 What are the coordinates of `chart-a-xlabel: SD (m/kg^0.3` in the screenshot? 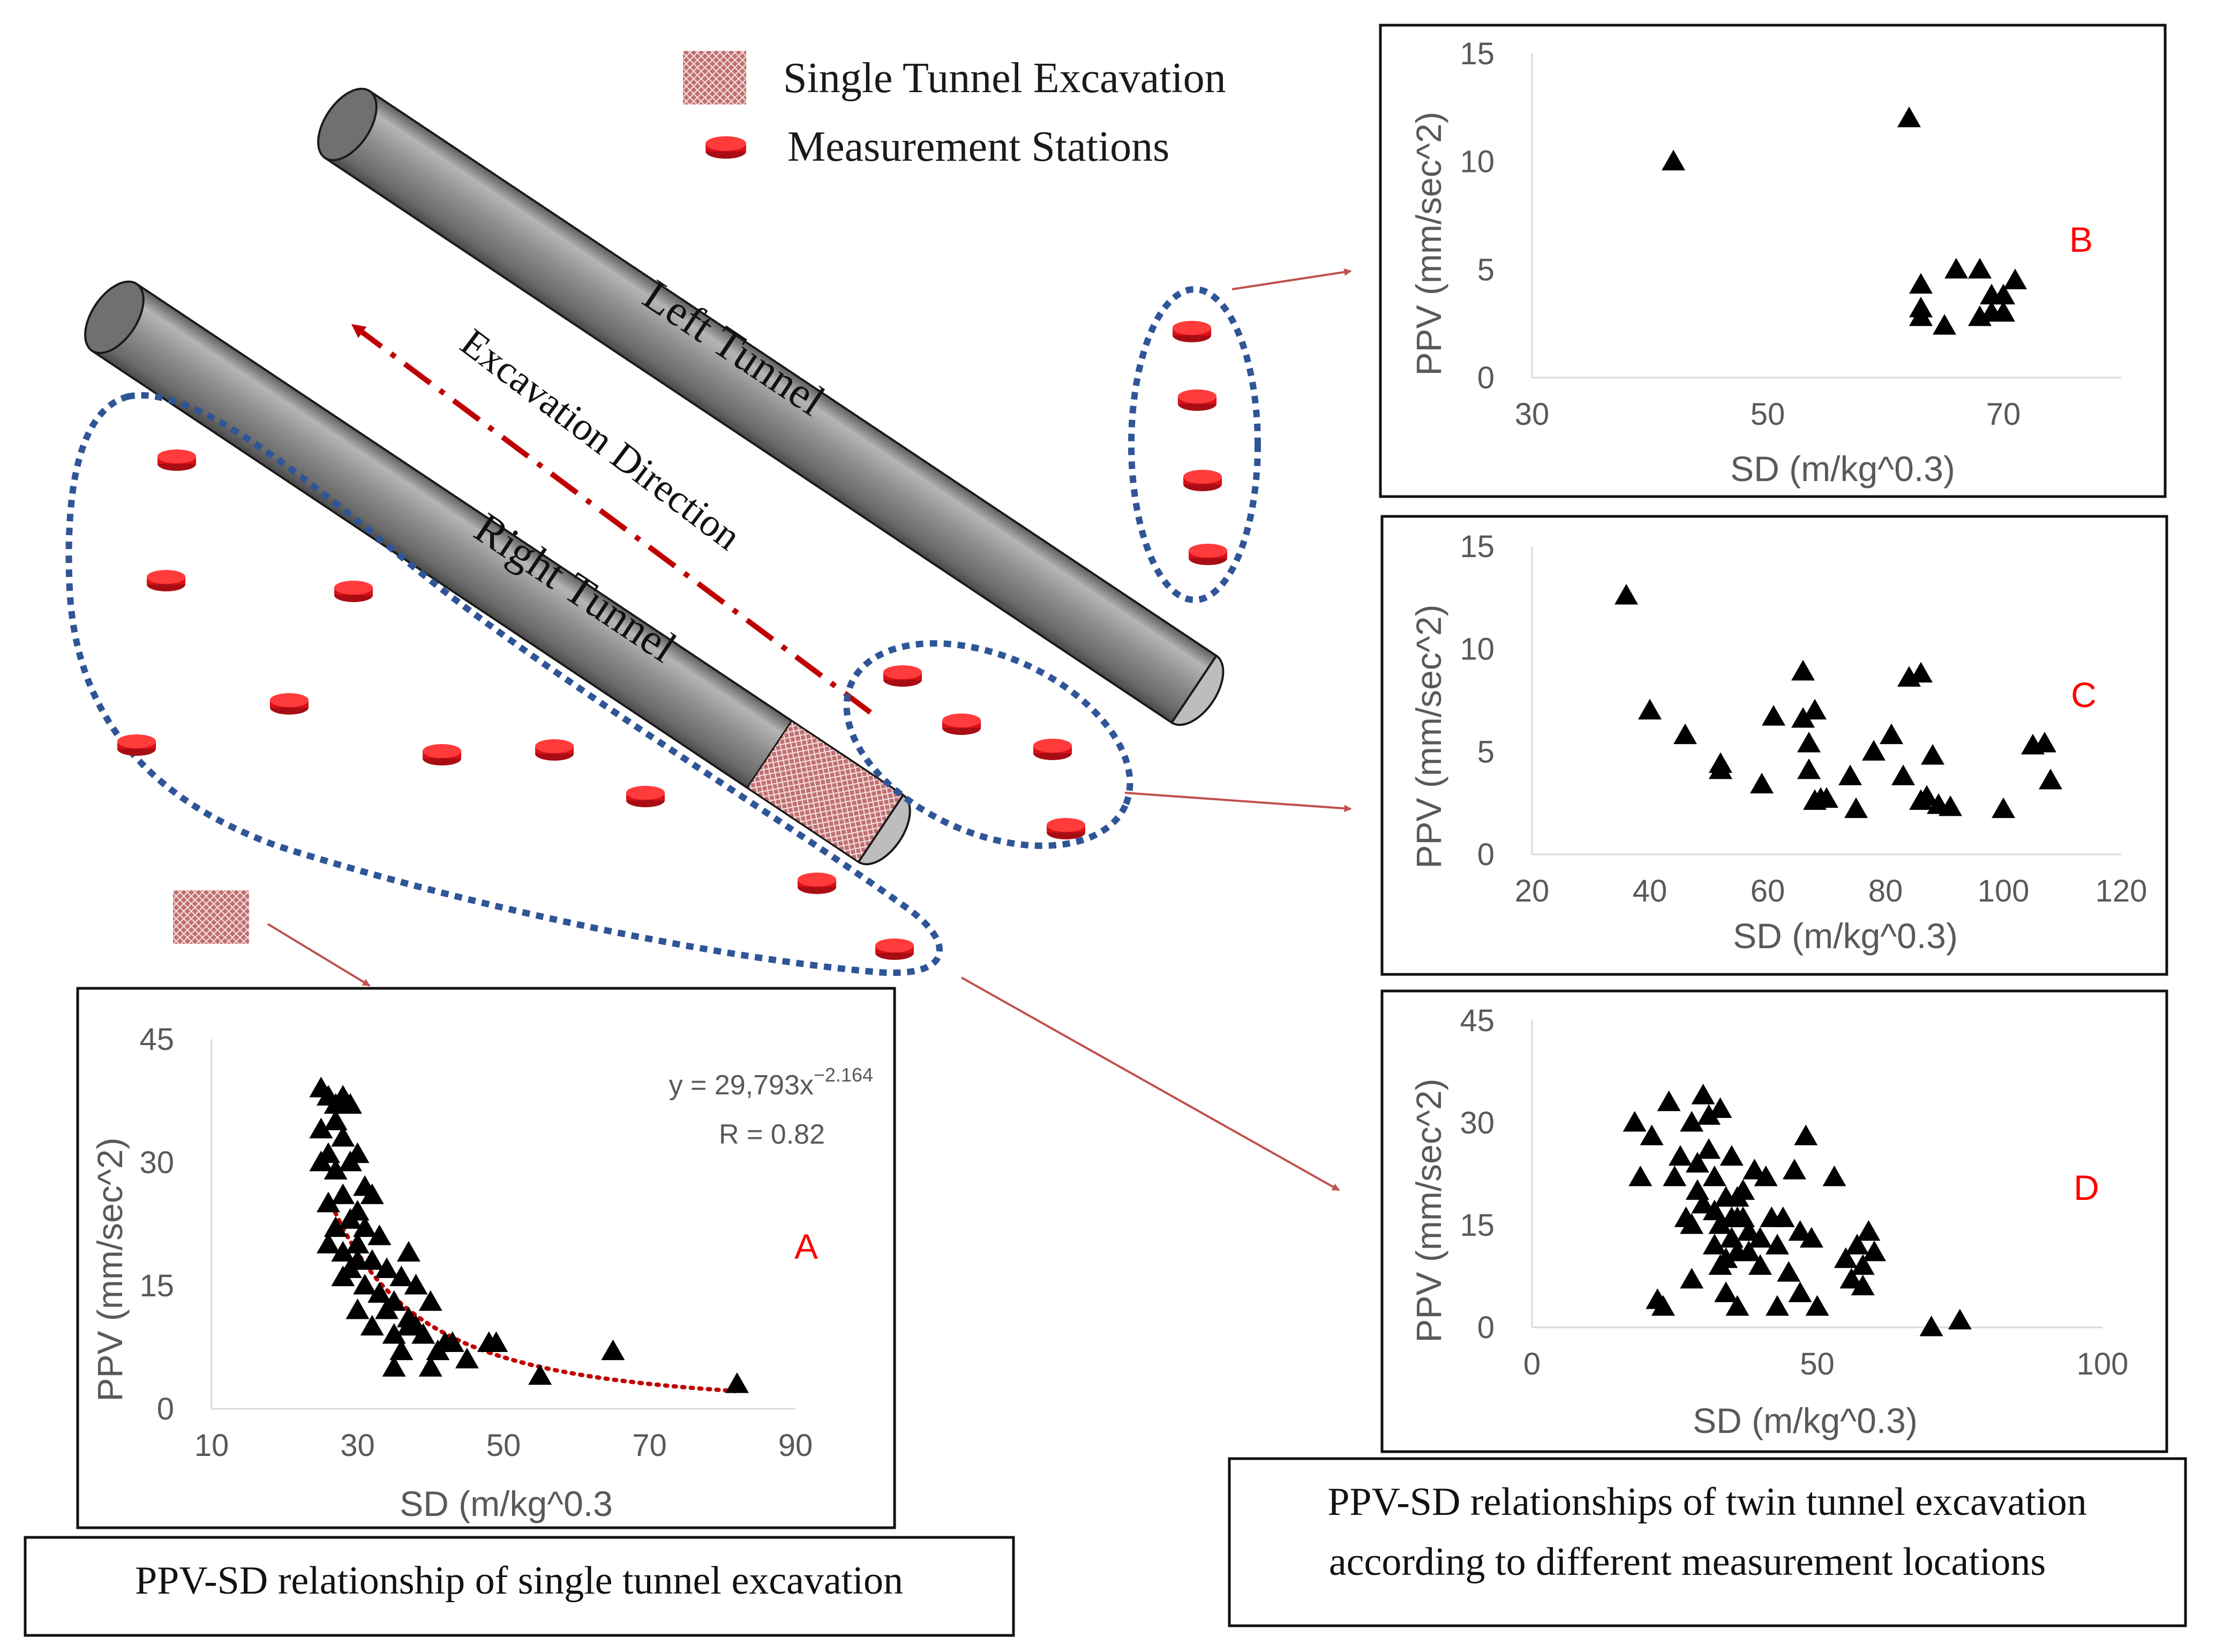 It's located at (506, 1503).